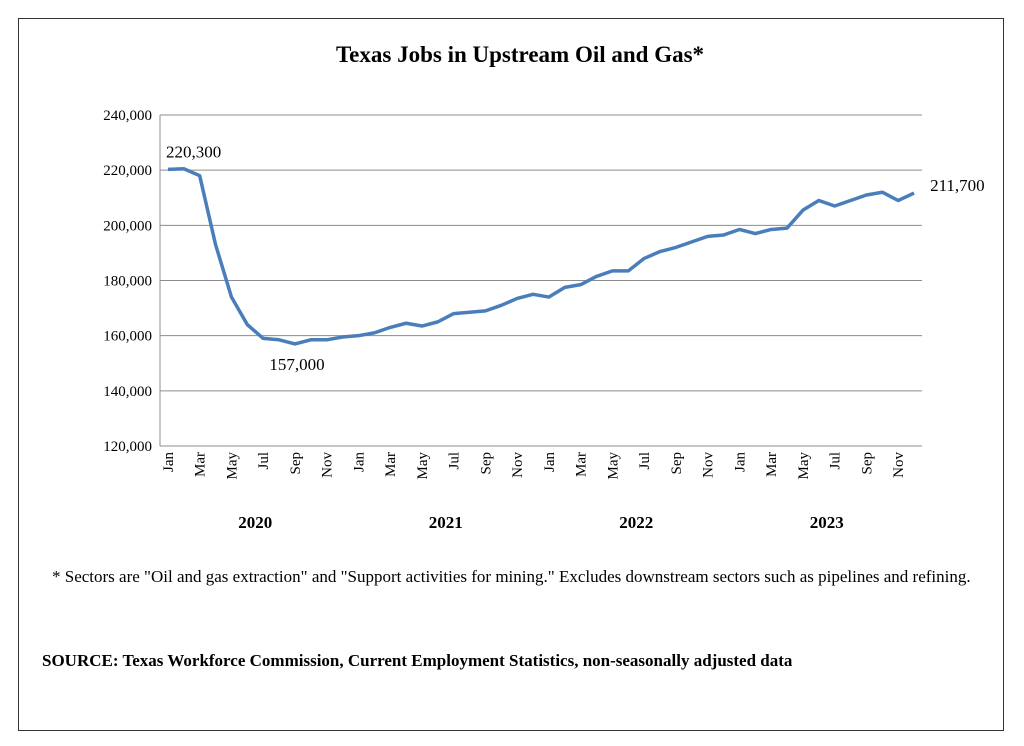 Image resolution: width=1024 pixels, height=746 pixels. Describe the element at coordinates (957, 185) in the screenshot. I see `data-label: 211,700` at that location.